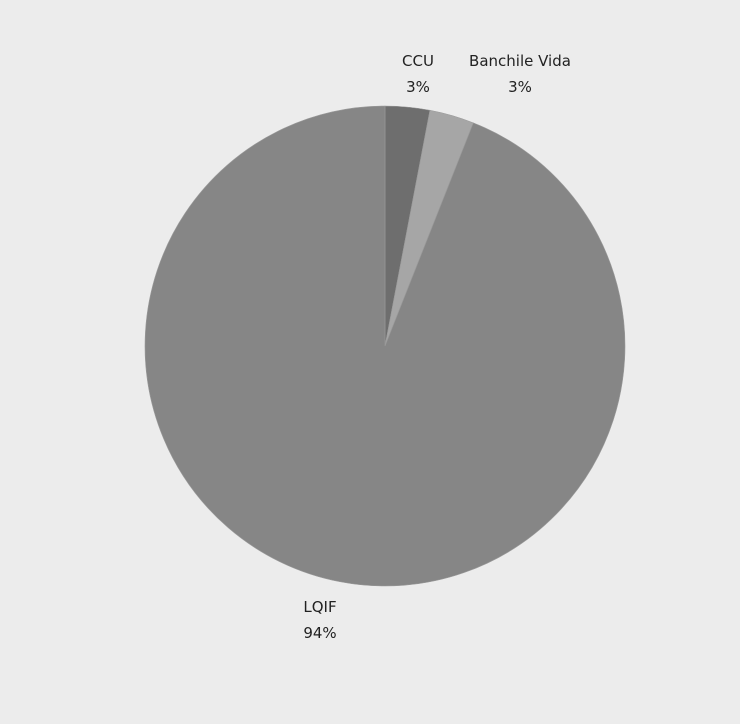 This screenshot has height=724, width=740. I want to click on slice-label-lqif-value: 94%, so click(319, 633).